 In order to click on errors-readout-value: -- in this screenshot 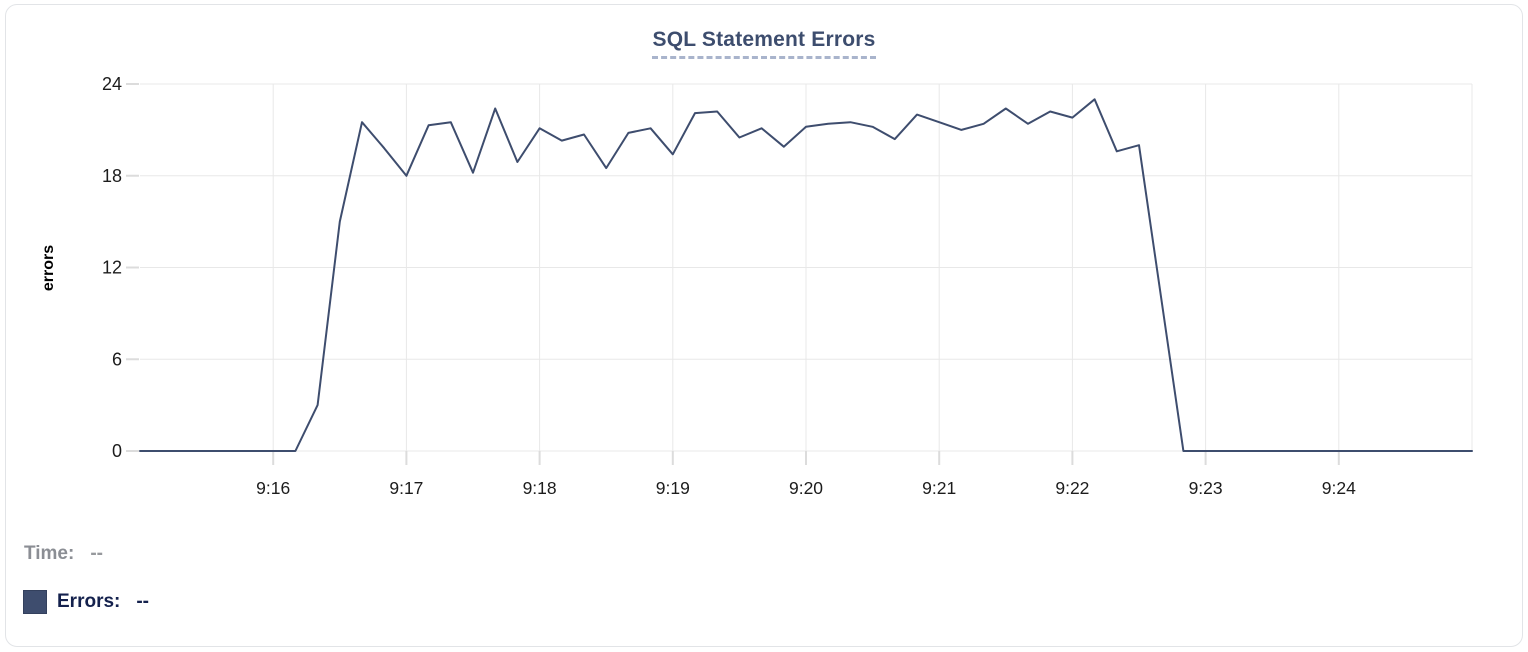, I will do `click(143, 601)`.